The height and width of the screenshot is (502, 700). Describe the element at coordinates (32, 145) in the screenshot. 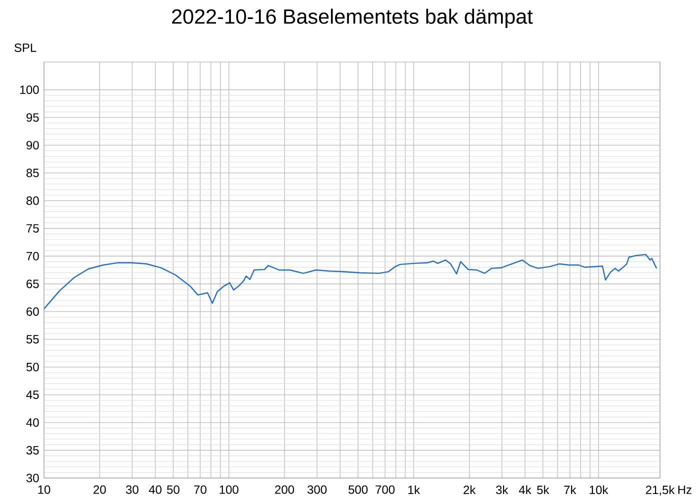

I see `y-tick-label: 90` at that location.